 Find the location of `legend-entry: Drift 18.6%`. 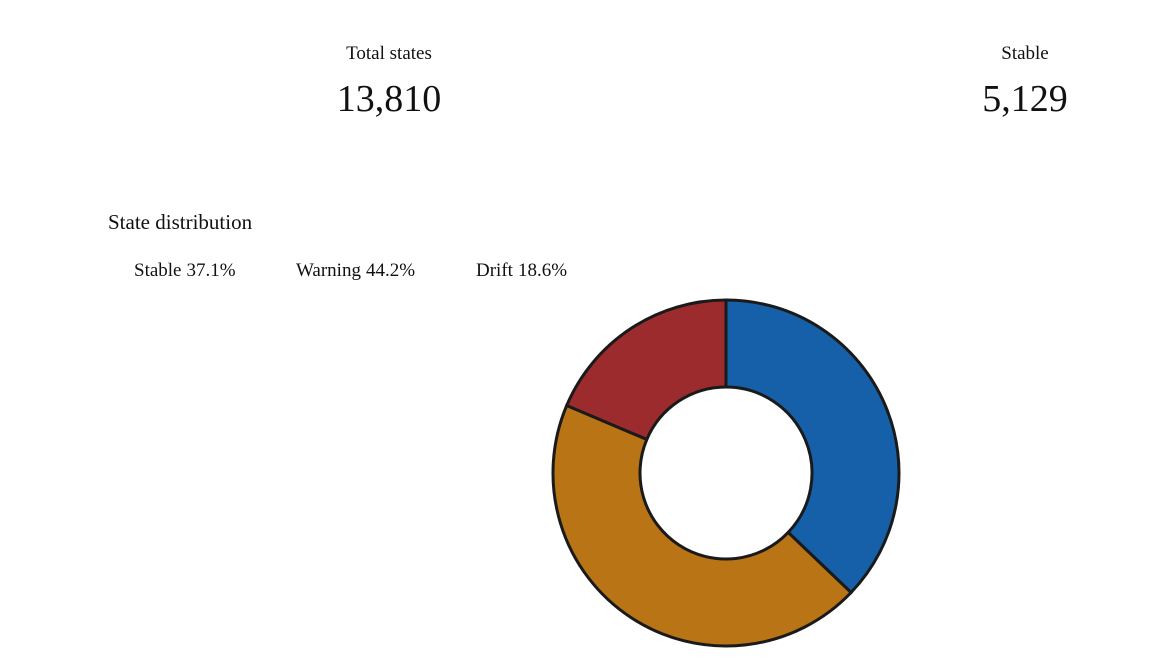

legend-entry: Drift 18.6% is located at coordinates (521, 270).